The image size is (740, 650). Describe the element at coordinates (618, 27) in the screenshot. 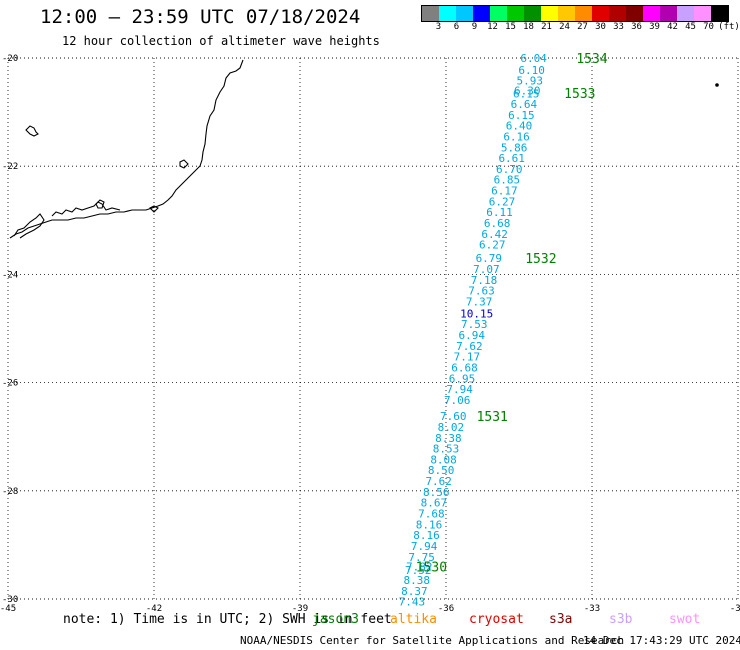

I see `colorbar-label: 33` at that location.